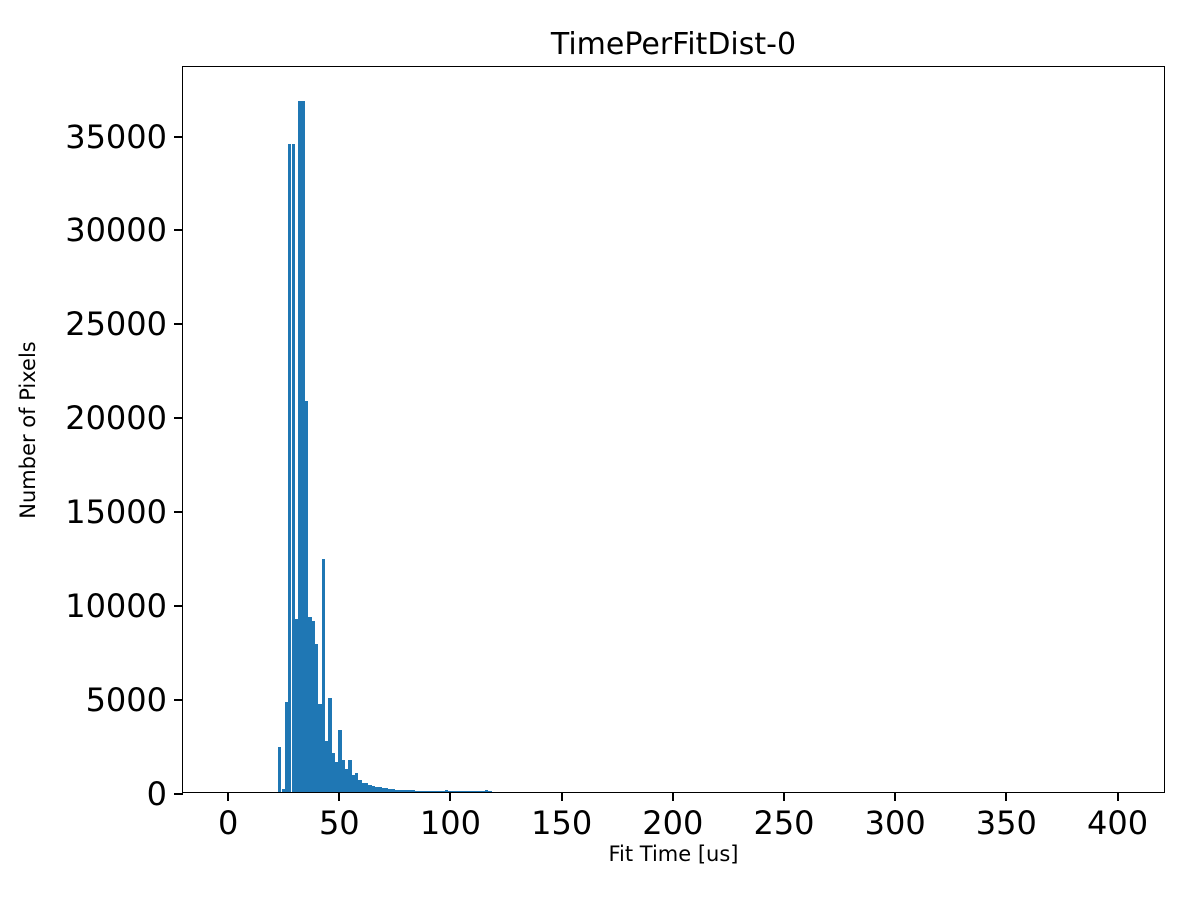 Image resolution: width=1200 pixels, height=900 pixels. I want to click on y-tick-label: 10000, so click(116, 606).